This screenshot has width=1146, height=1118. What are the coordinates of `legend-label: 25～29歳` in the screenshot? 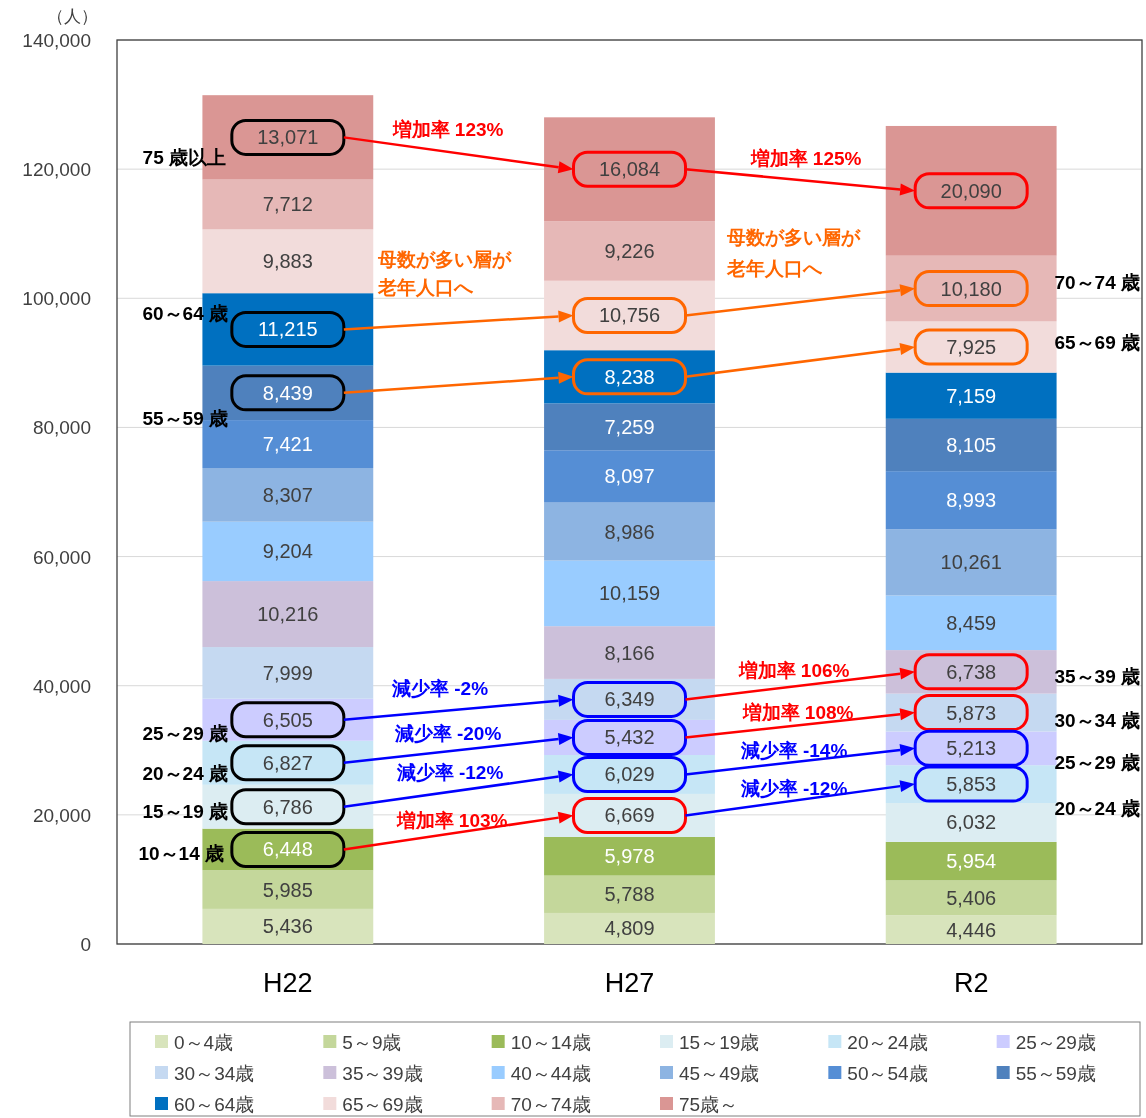 It's located at (1055, 1042).